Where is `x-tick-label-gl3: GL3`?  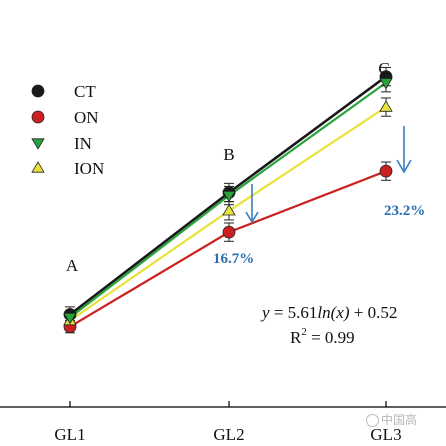
x-tick-label-gl3: GL3 is located at coordinates (385, 434).